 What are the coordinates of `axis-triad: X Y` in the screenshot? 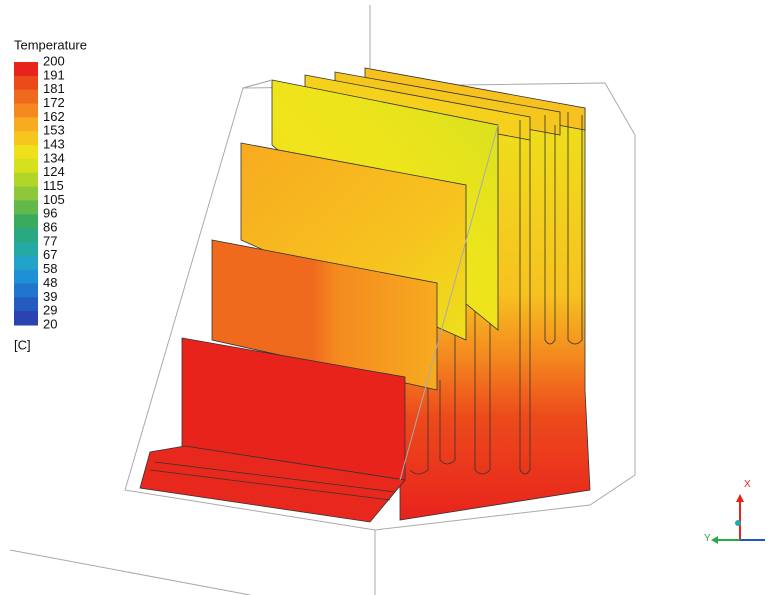 It's located at (734, 511).